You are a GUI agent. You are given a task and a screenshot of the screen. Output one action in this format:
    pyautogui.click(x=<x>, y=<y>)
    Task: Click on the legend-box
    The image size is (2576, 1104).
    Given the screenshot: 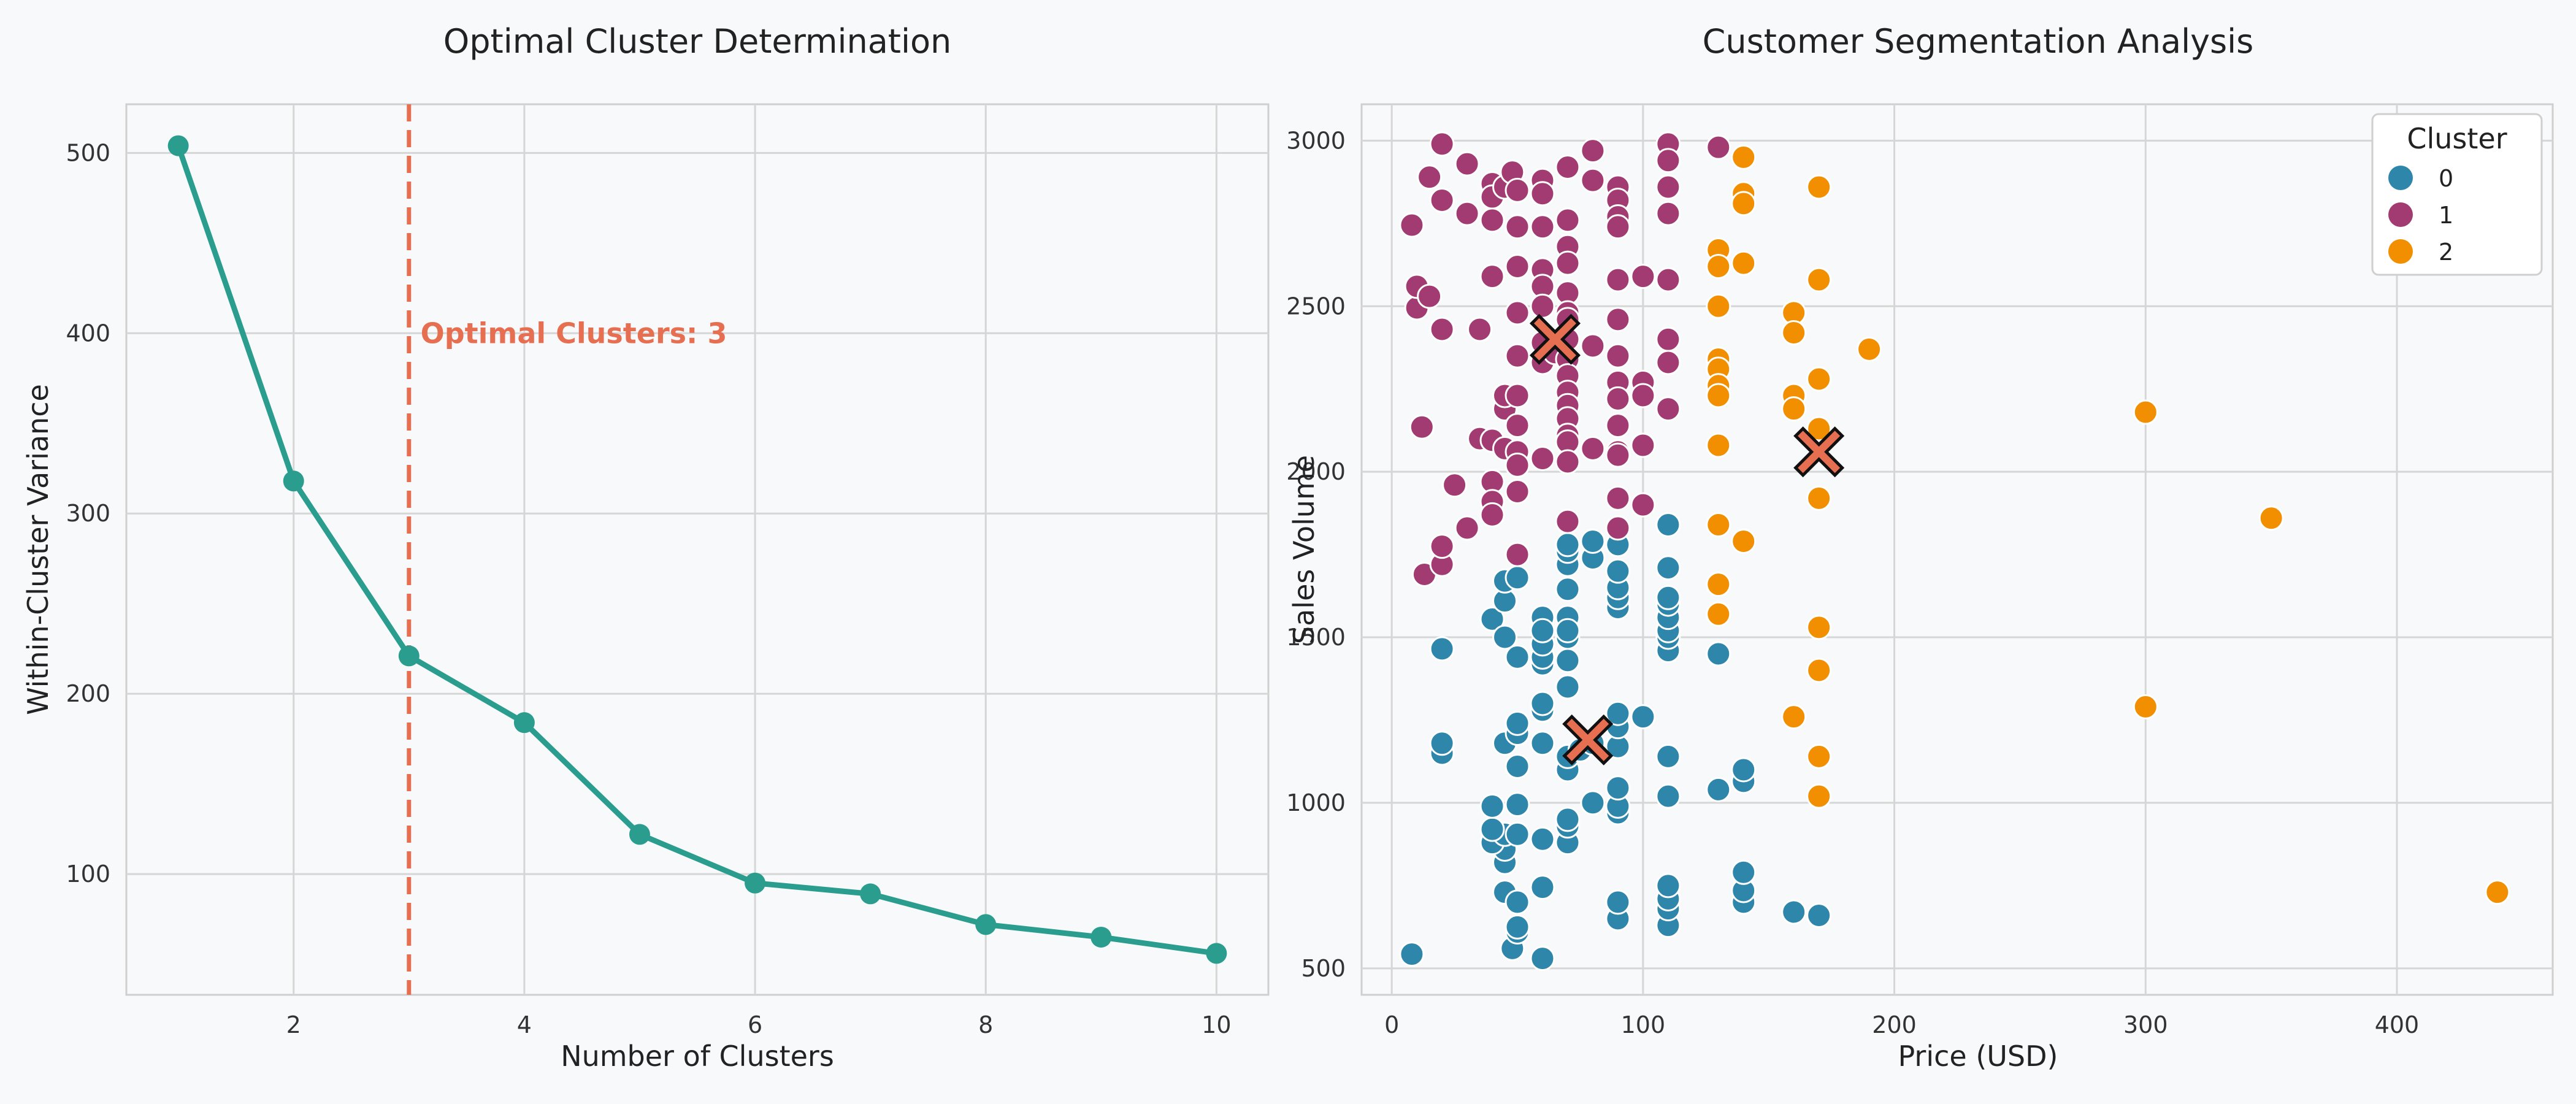 What is the action you would take?
    pyautogui.click(x=2457, y=194)
    